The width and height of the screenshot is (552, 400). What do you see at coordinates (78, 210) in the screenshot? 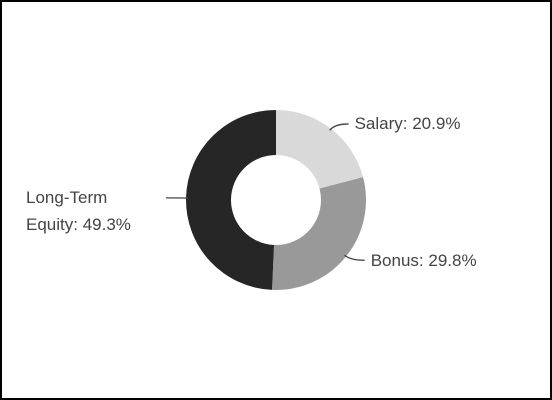
I see `data-label: Long-Term Equity: 49.3%` at bounding box center [78, 210].